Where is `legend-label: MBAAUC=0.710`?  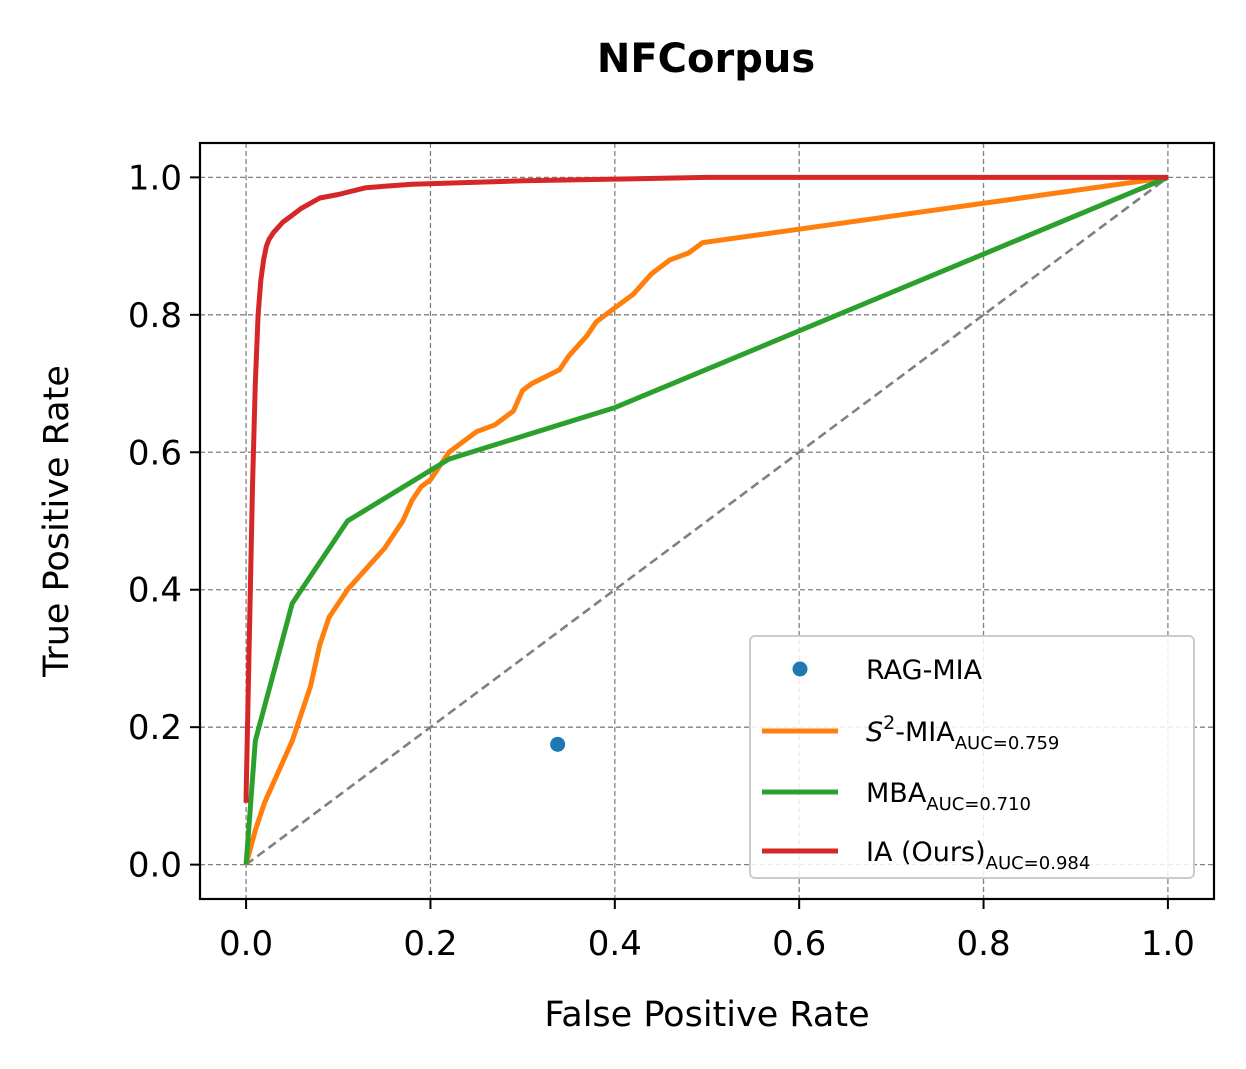 legend-label: MBAAUC=0.710 is located at coordinates (948, 796).